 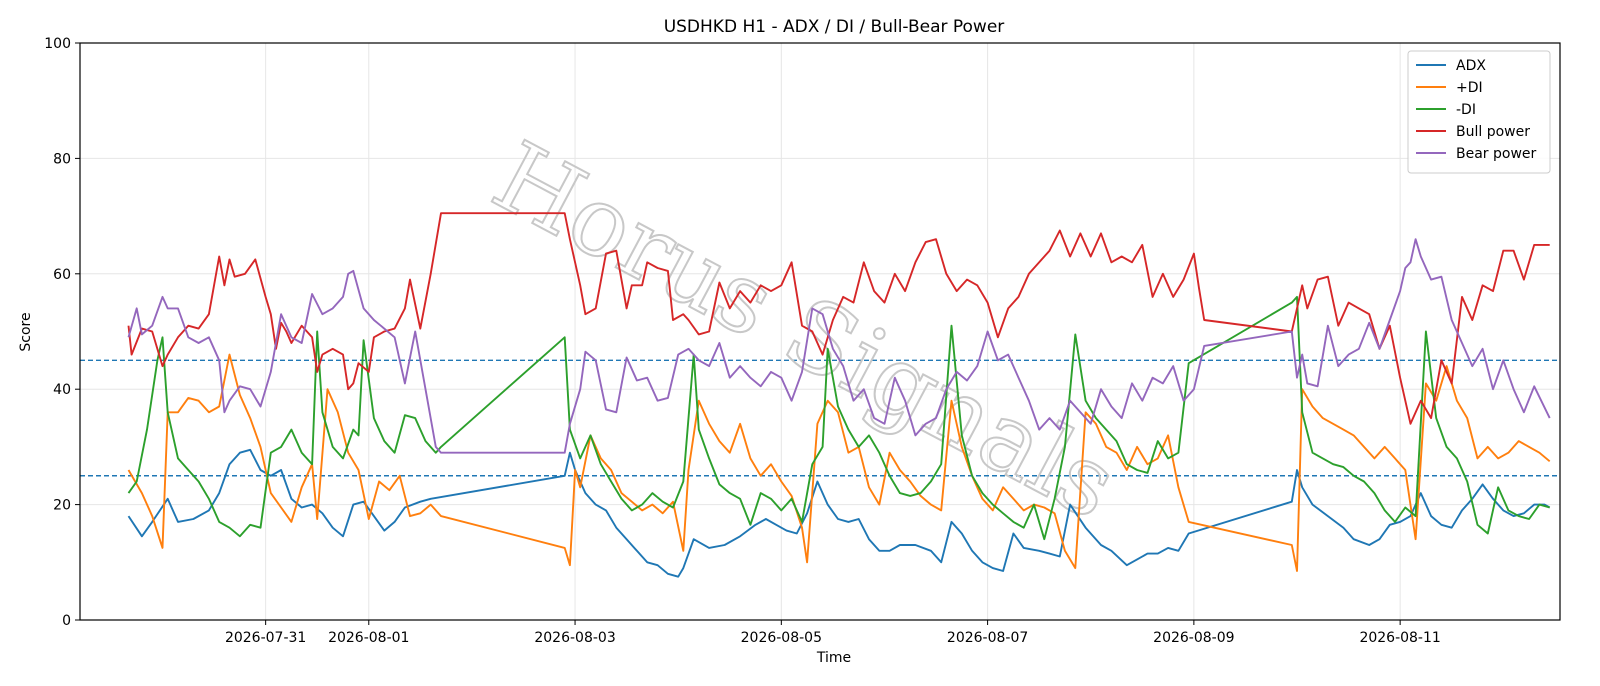 What do you see at coordinates (265, 638) in the screenshot?
I see `x-tick-label: 2026-07-31` at bounding box center [265, 638].